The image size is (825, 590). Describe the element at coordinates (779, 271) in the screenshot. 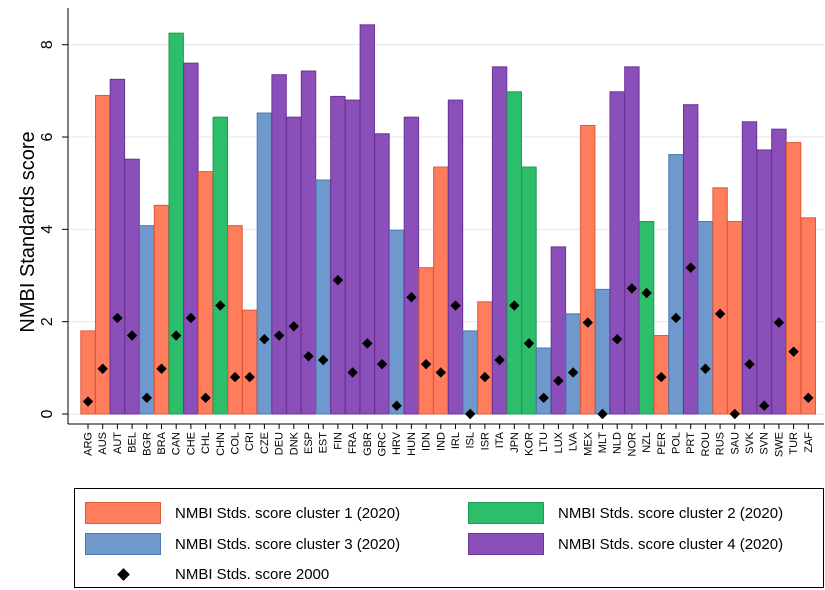

I see `bar-swe` at that location.